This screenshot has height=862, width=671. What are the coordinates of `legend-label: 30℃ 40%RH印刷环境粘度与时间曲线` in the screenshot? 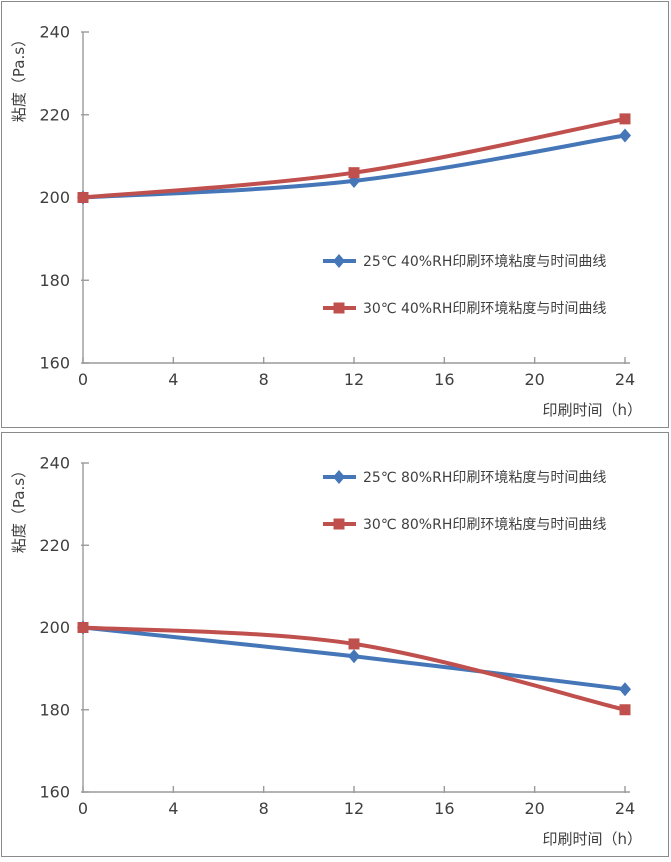 It's located at (484, 309).